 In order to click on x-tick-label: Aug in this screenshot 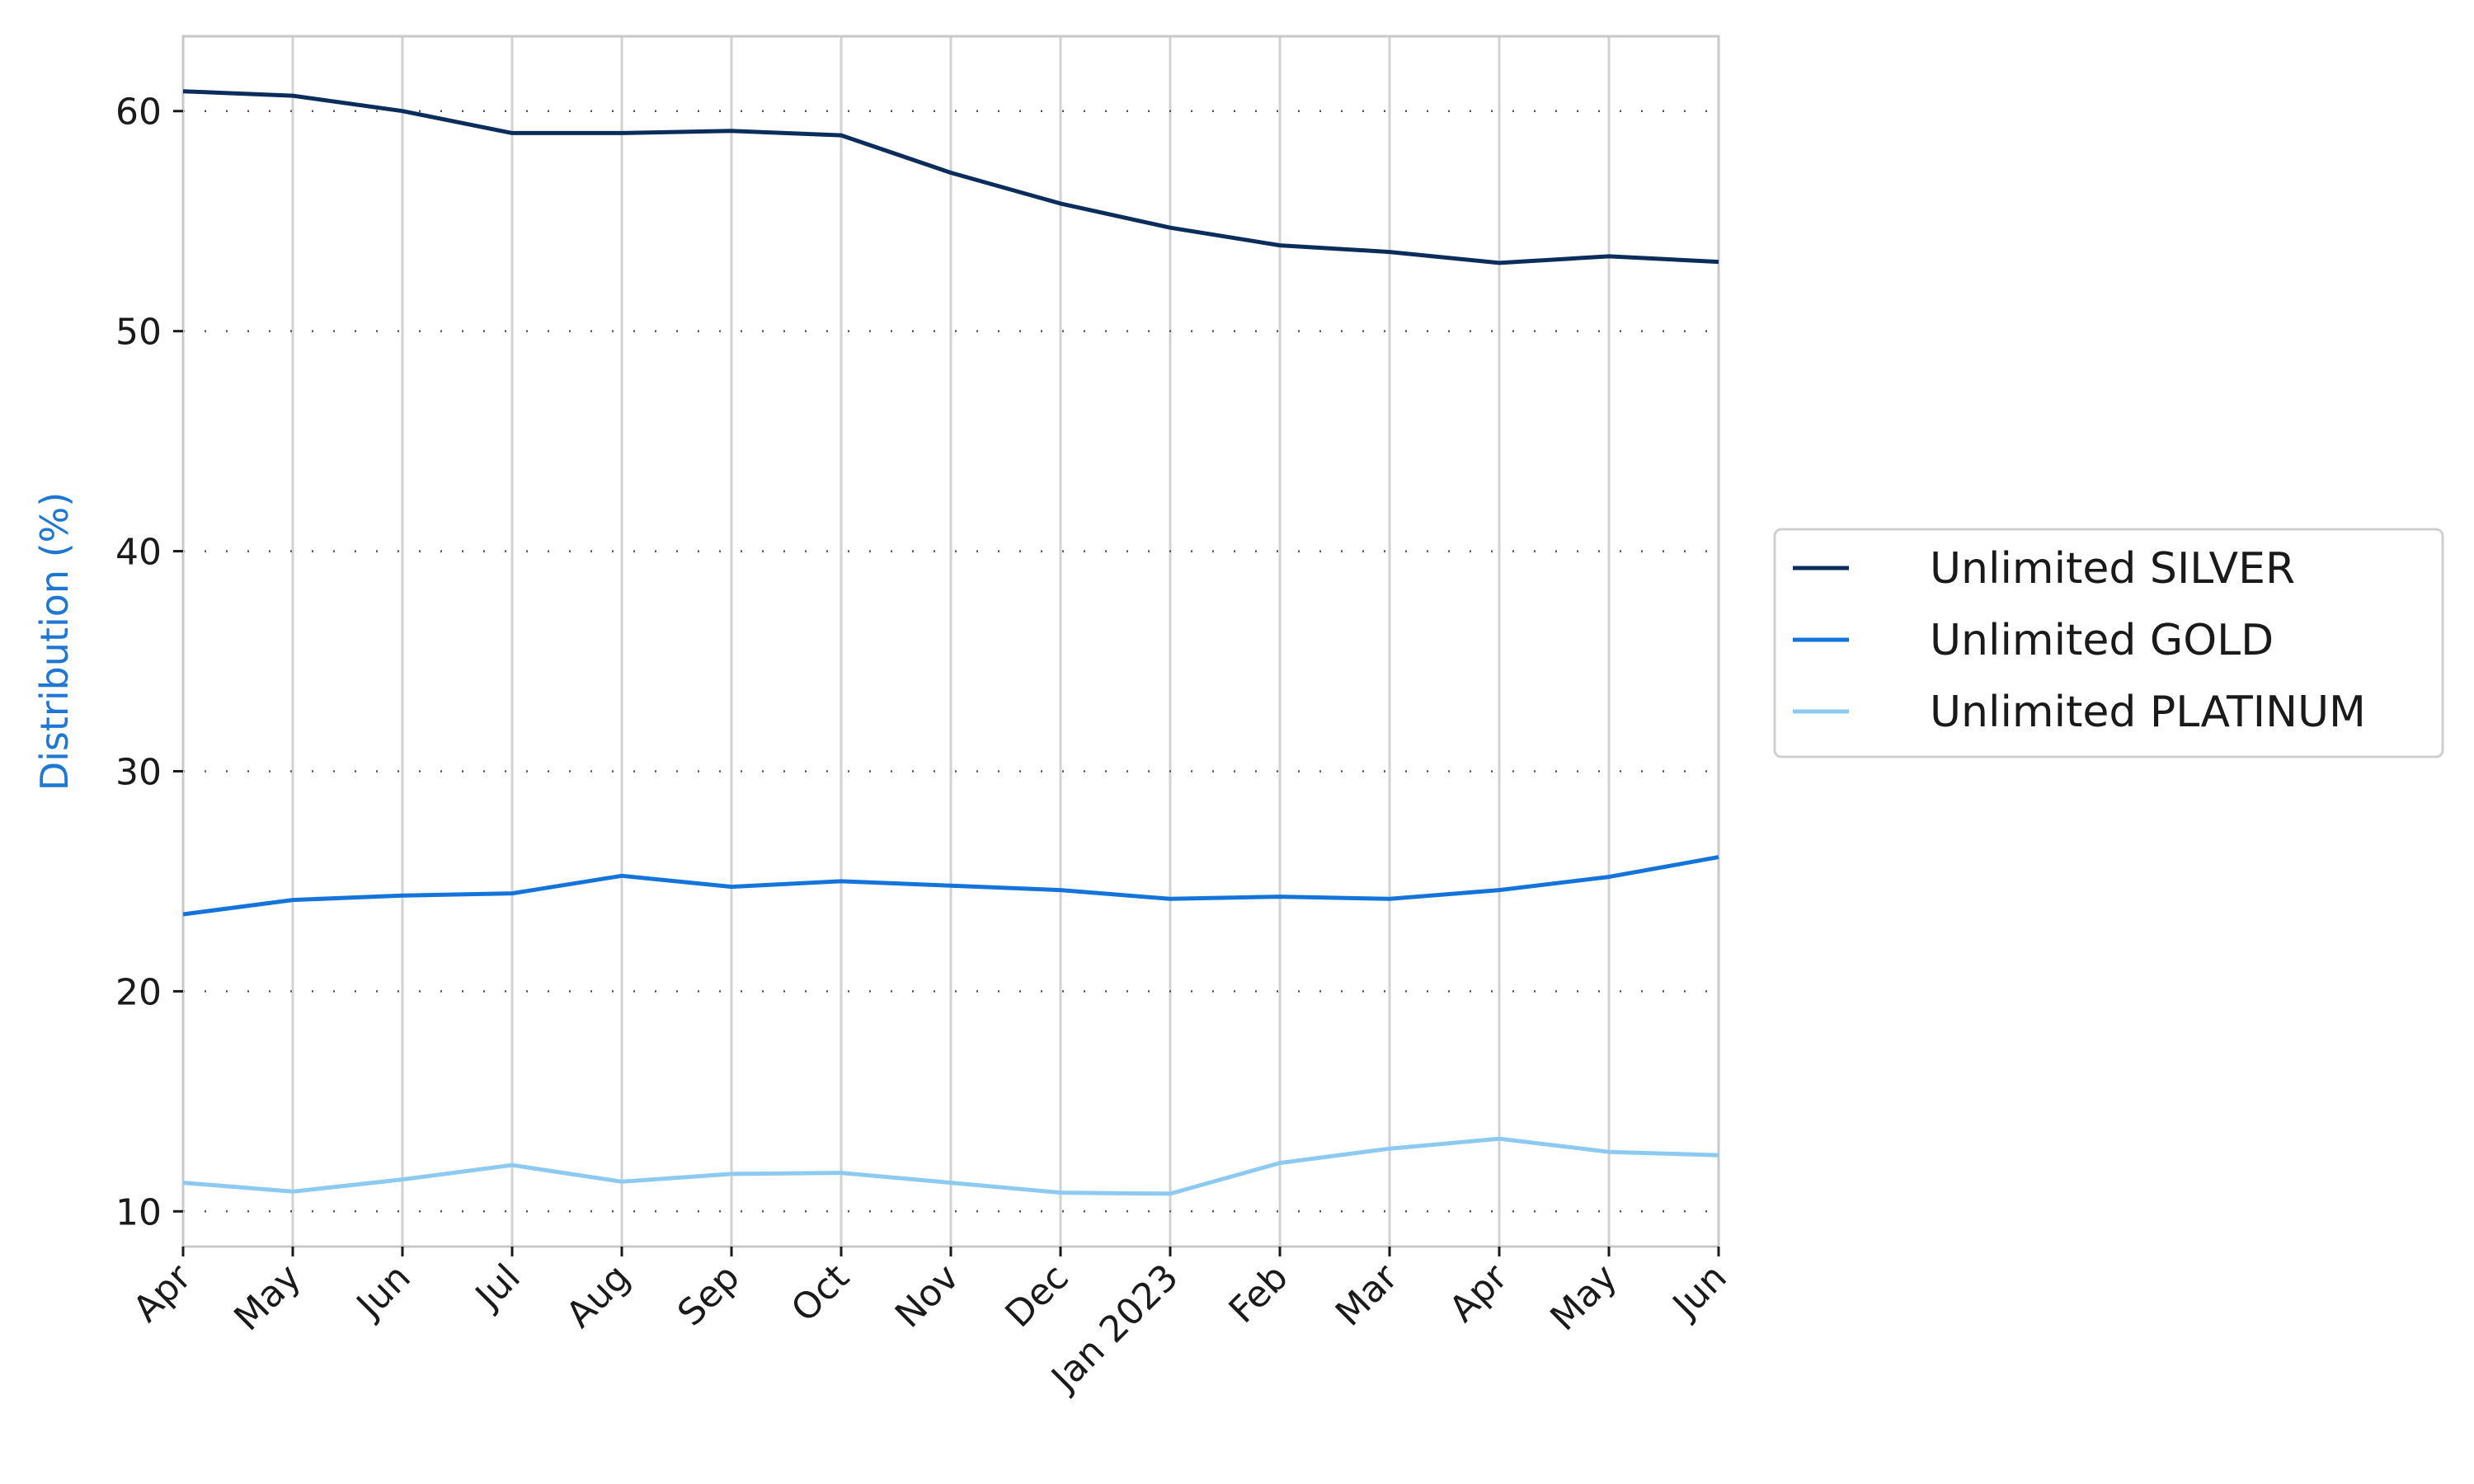, I will do `click(598, 1296)`.